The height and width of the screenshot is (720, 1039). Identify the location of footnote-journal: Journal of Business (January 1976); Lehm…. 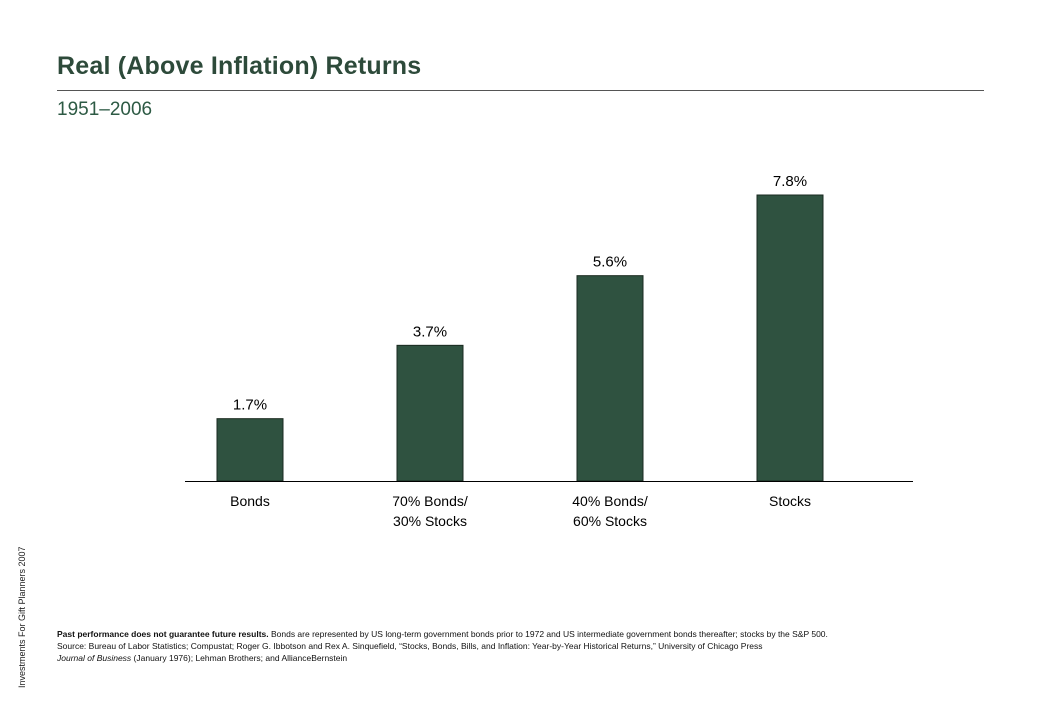
(522, 658).